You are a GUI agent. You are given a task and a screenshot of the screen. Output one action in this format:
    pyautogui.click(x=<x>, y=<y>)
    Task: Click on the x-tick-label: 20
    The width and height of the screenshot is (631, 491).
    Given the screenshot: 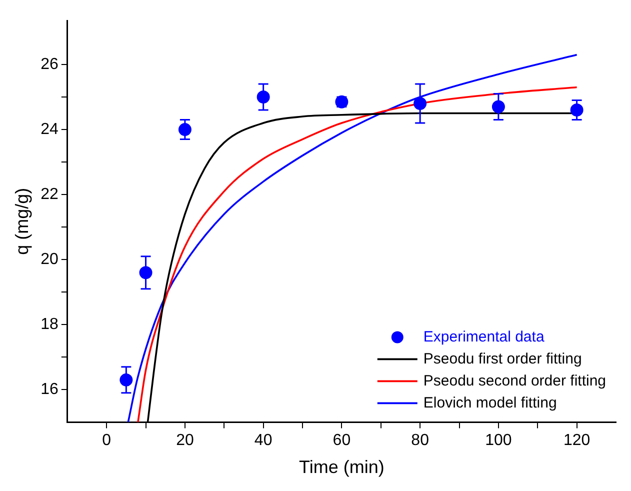 What is the action you would take?
    pyautogui.click(x=185, y=441)
    